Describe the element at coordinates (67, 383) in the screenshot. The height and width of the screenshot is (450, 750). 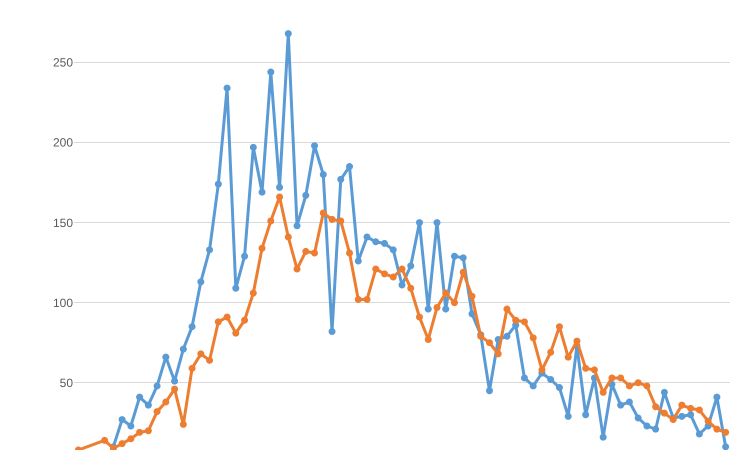
I see `y-tick-label: 50` at that location.